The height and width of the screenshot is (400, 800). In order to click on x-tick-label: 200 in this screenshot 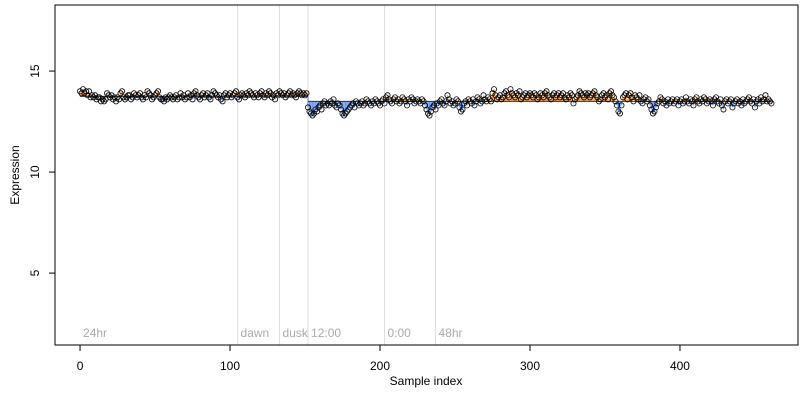, I will do `click(380, 366)`.